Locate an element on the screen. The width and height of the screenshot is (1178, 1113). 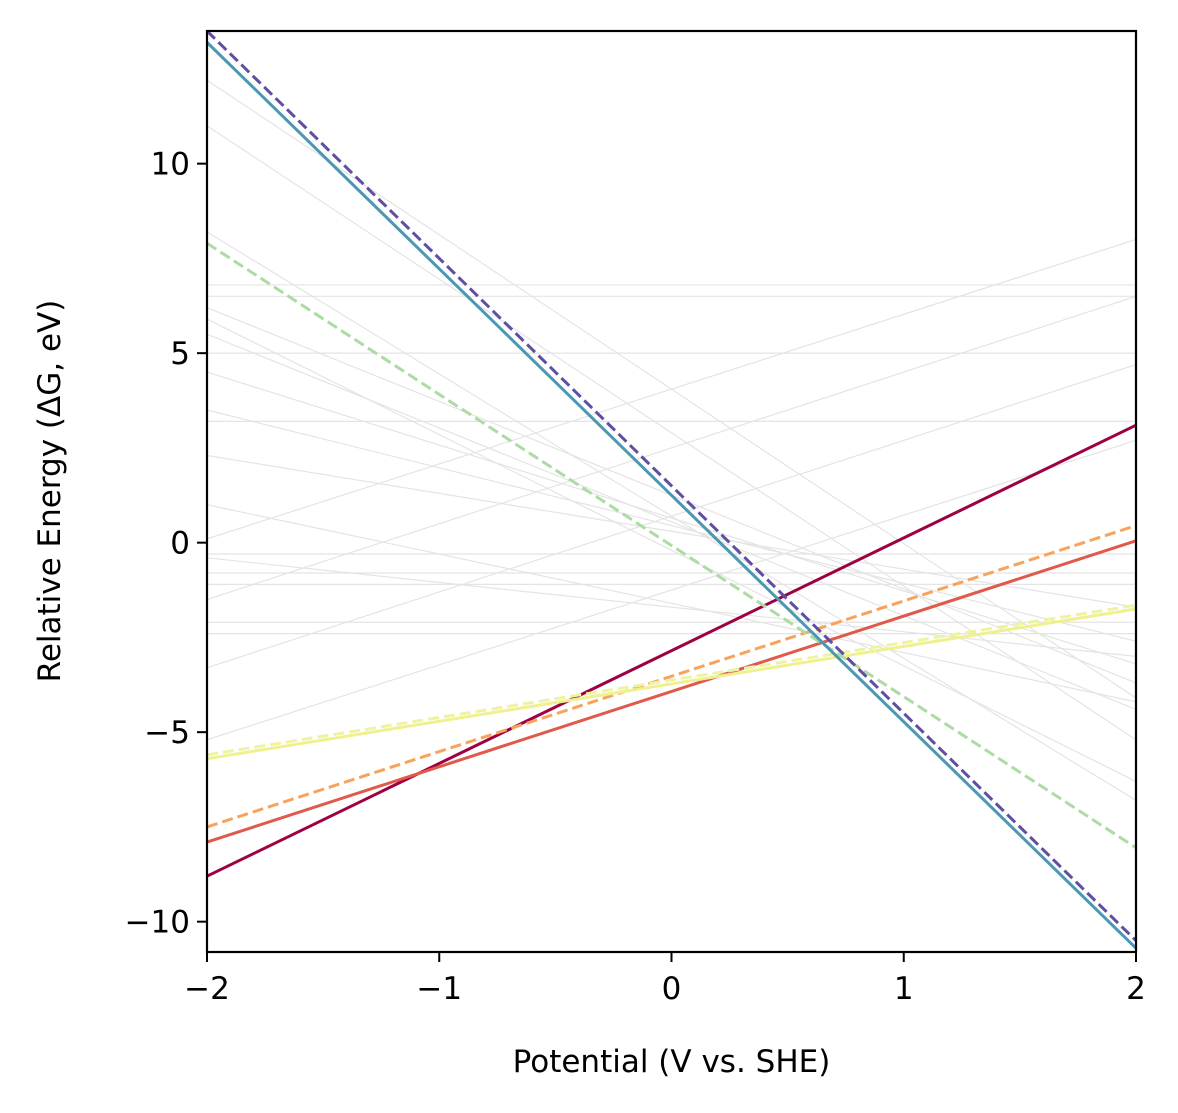
y-tick-label: 5 is located at coordinates (180, 354).